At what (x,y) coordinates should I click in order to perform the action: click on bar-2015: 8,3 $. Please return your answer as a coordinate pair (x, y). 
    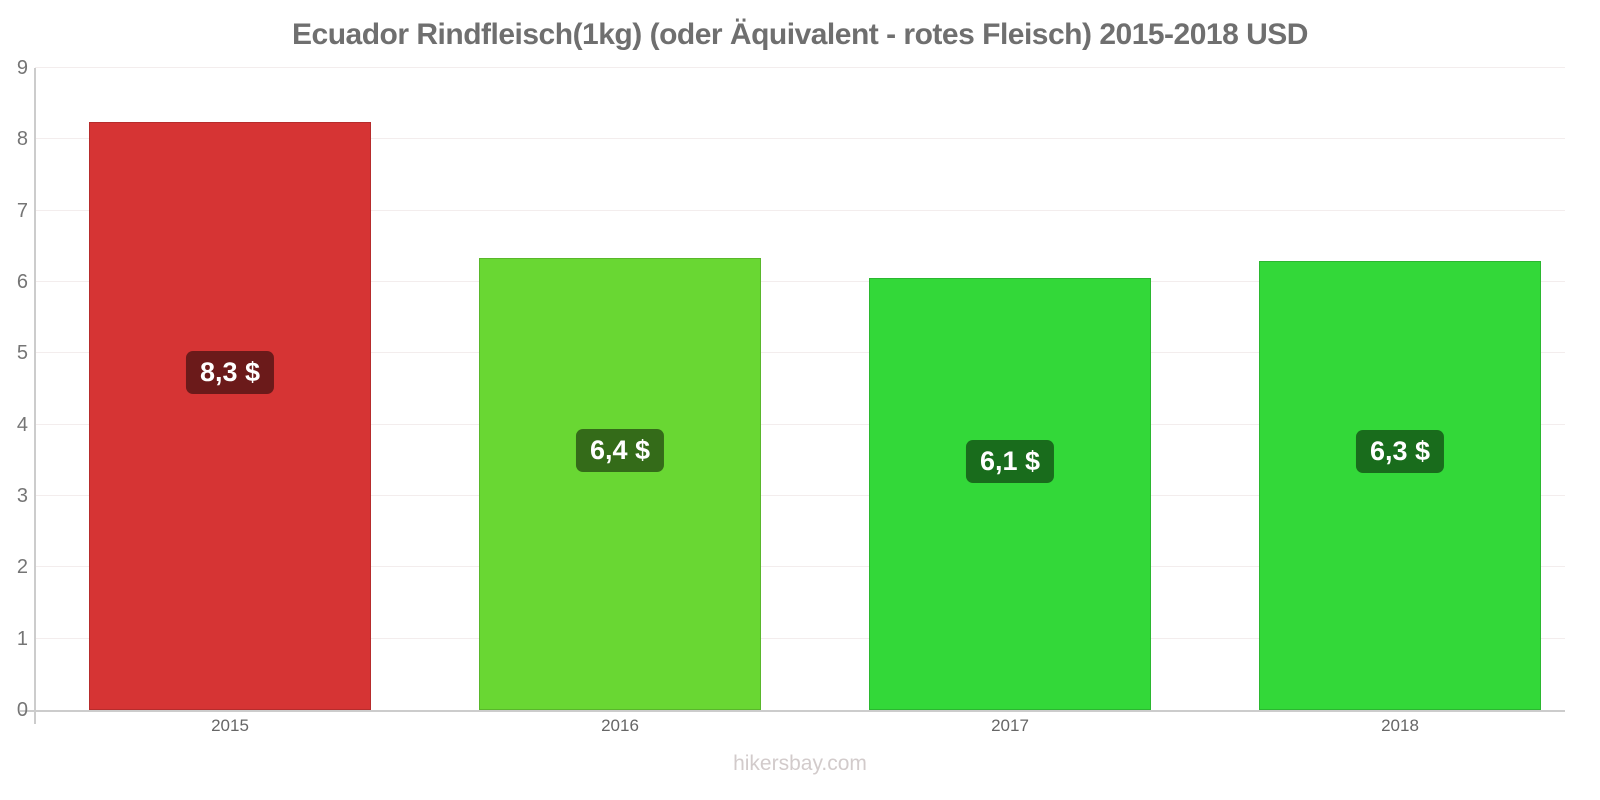
    Looking at the image, I should click on (230, 415).